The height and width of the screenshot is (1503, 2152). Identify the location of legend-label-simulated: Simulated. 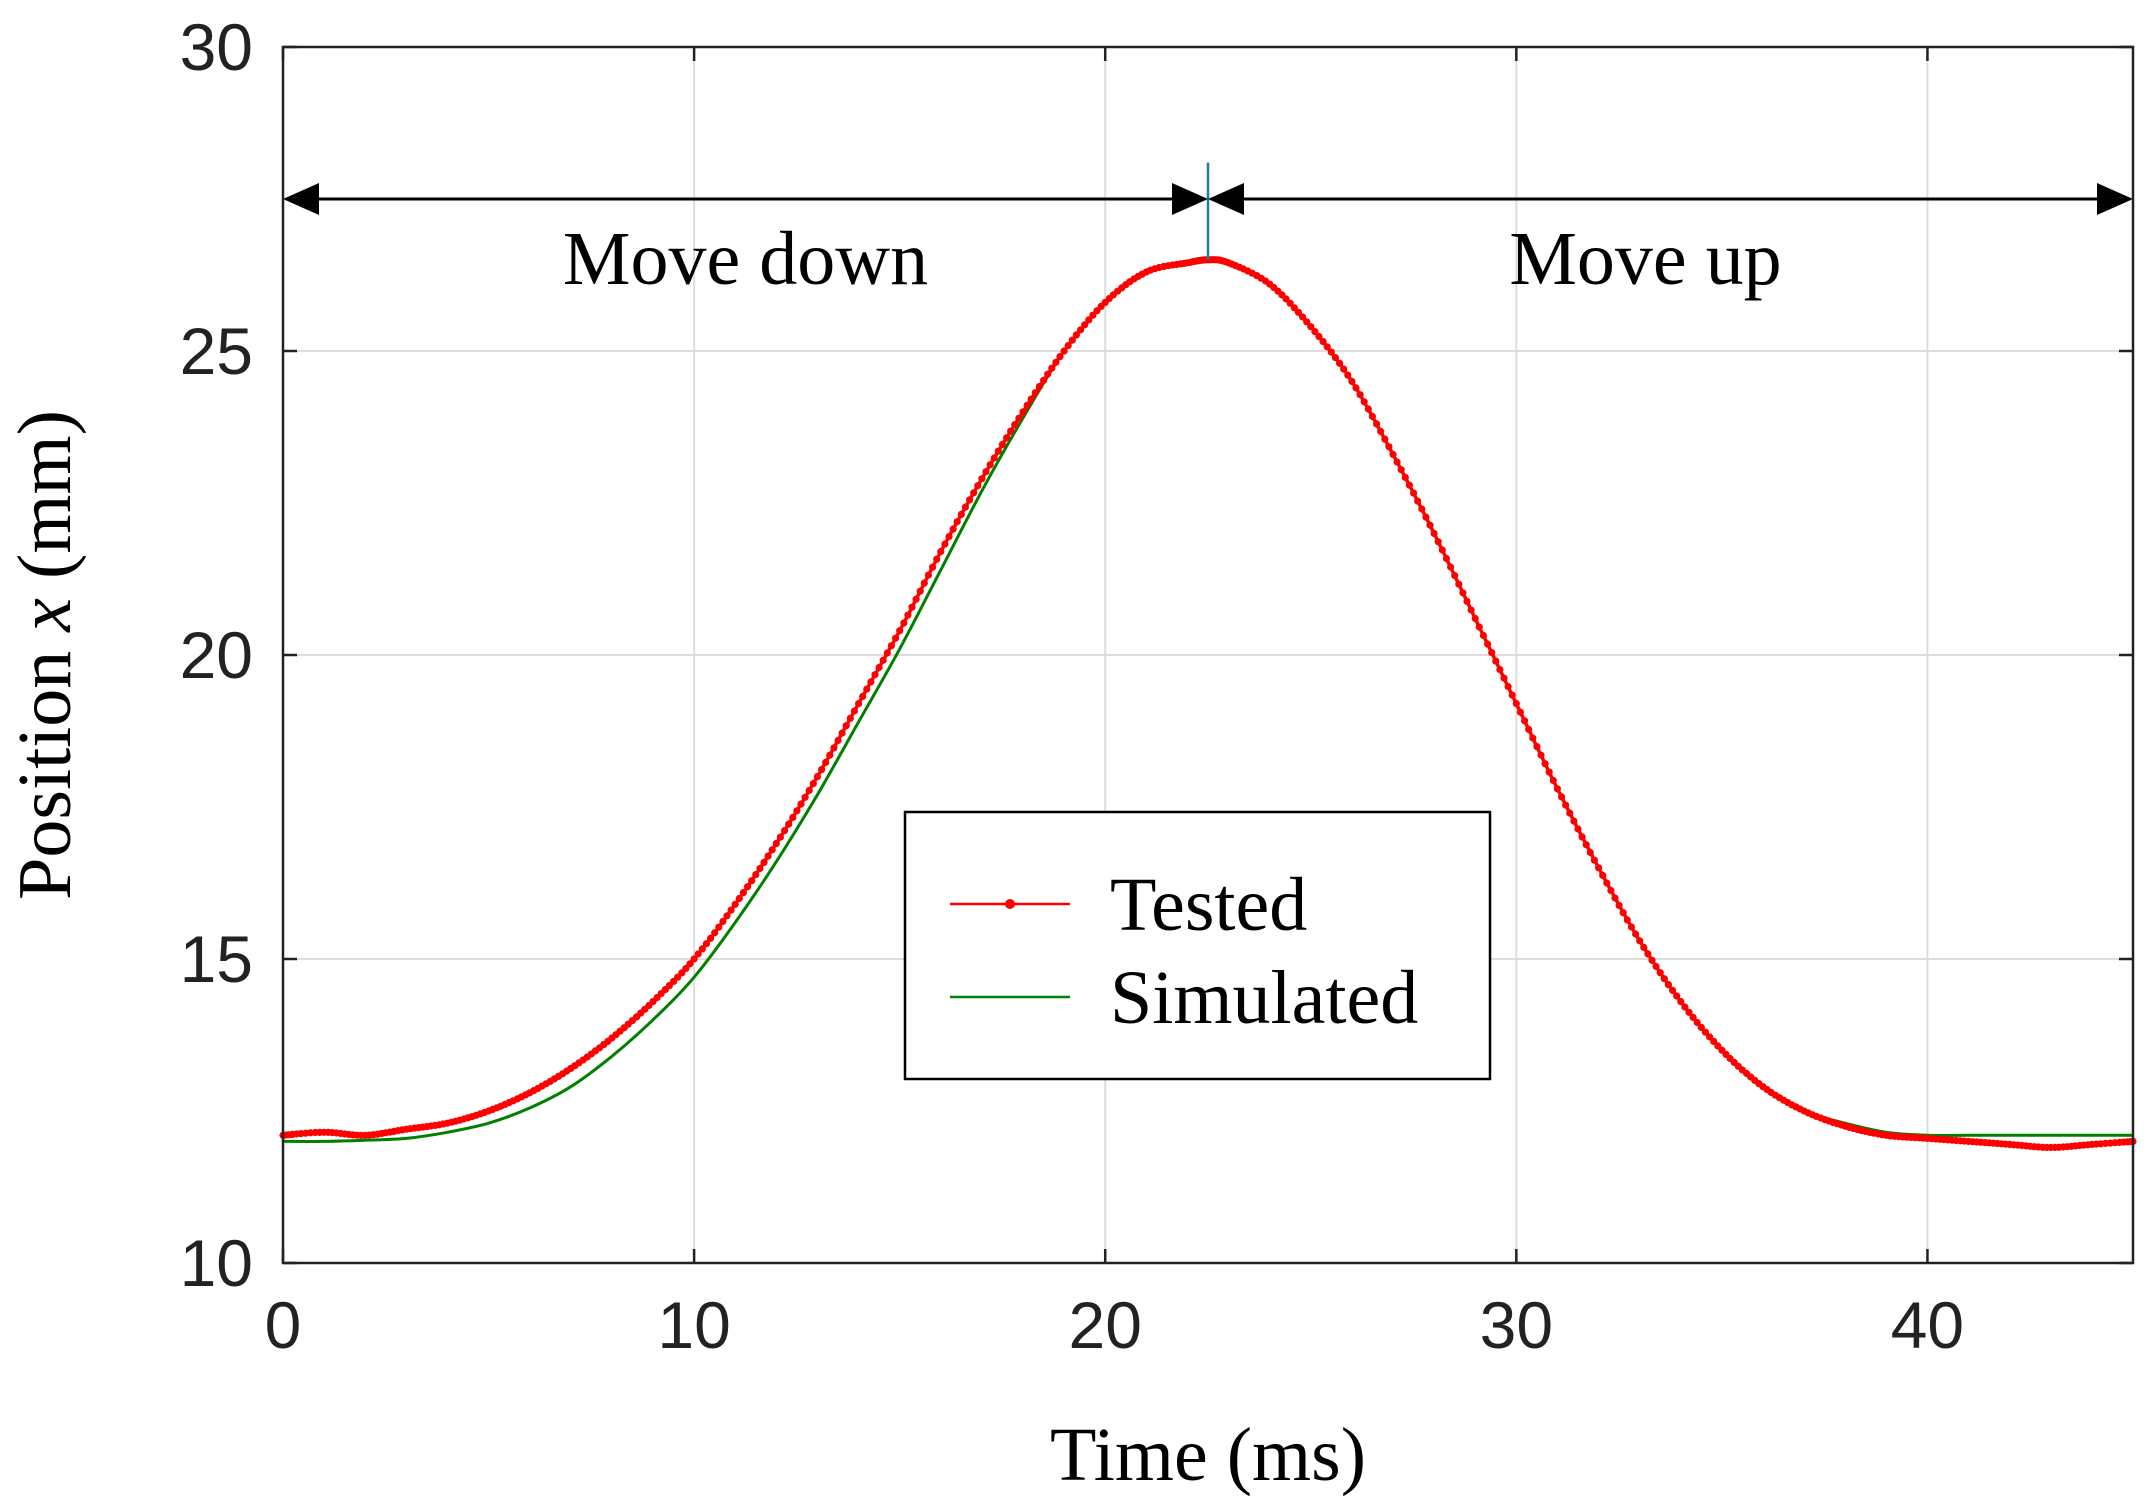
(1264, 998).